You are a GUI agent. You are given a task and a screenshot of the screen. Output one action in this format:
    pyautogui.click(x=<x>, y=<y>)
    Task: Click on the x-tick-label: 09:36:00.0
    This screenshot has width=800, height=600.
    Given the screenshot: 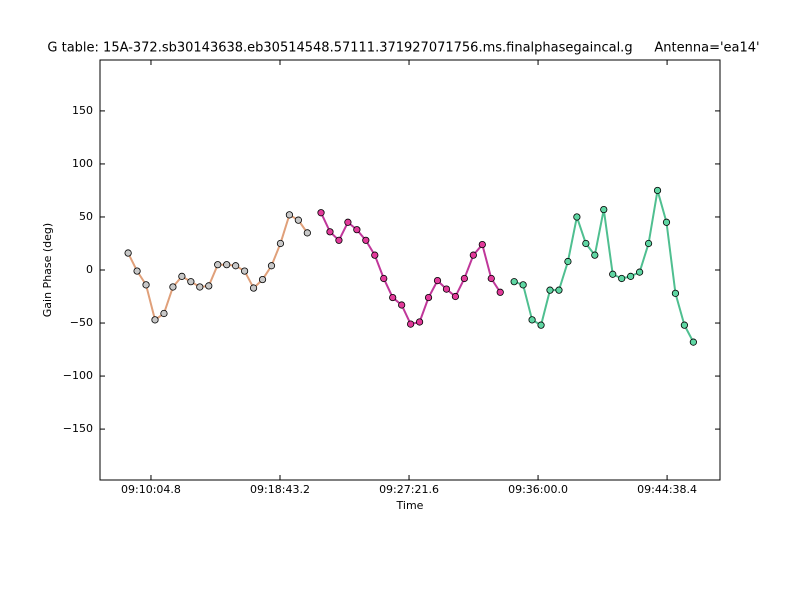 What is the action you would take?
    pyautogui.click(x=538, y=489)
    